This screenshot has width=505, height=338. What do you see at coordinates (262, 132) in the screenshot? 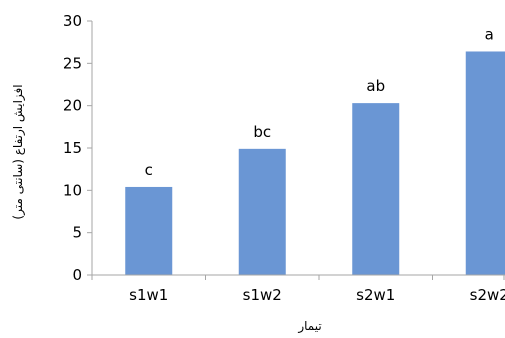
I see `data-label-s1w2: bc` at bounding box center [262, 132].